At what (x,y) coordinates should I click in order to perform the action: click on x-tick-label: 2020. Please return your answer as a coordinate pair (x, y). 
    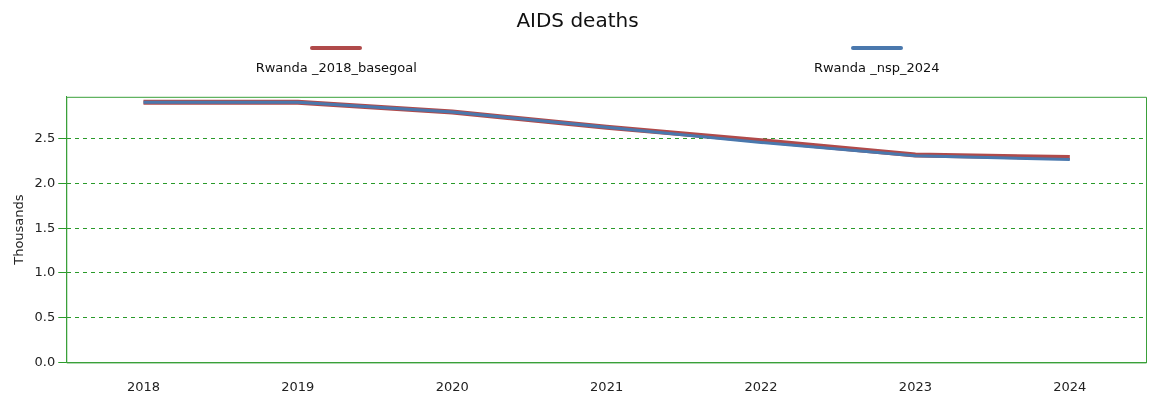
    Looking at the image, I should click on (452, 386).